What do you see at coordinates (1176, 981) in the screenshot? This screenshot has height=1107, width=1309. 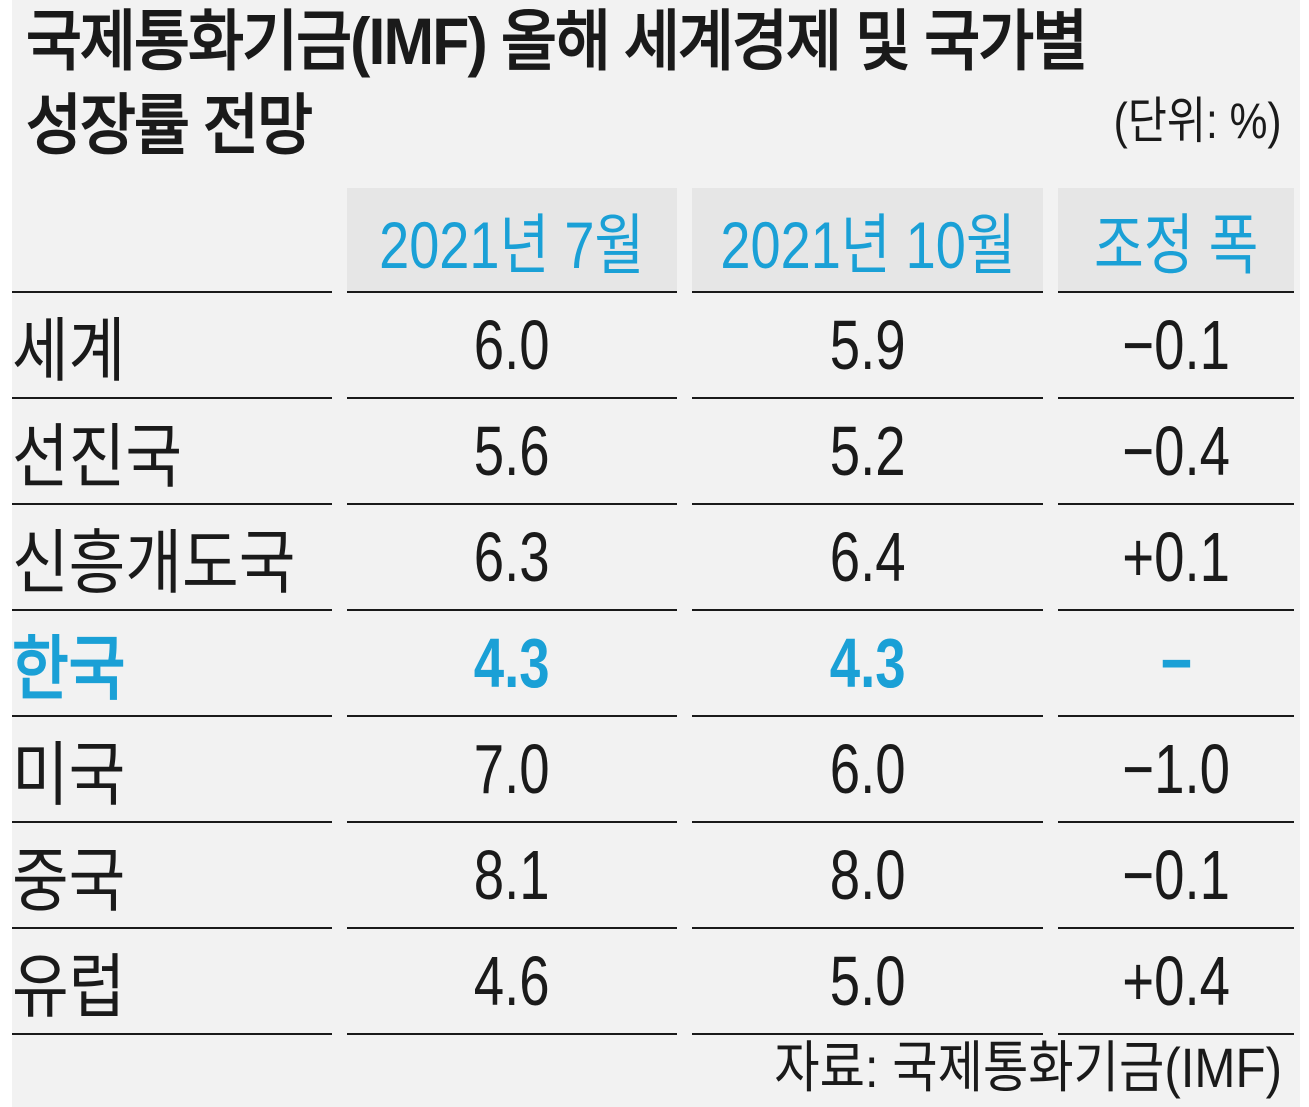 I see `cell-adjustment: +0.4` at bounding box center [1176, 981].